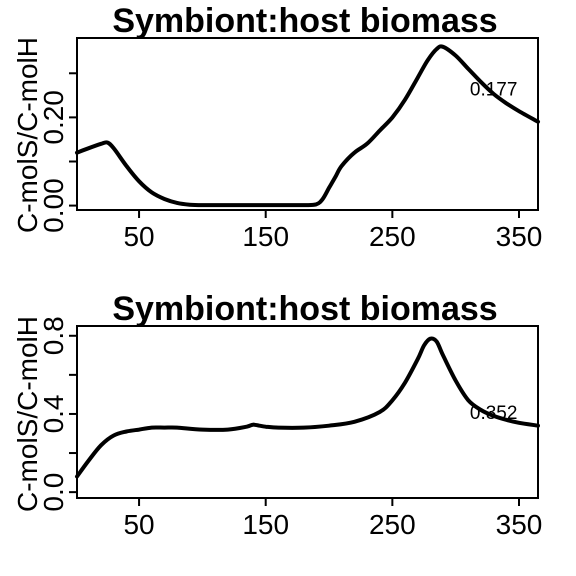 This screenshot has height=576, width=576. Describe the element at coordinates (53, 413) in the screenshot. I see `y-tick-label: 0.4` at that location.